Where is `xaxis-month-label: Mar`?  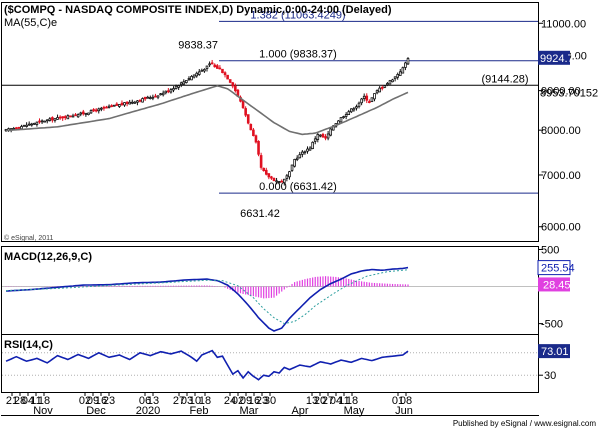
xaxis-month-label: Mar is located at coordinates (249, 411).